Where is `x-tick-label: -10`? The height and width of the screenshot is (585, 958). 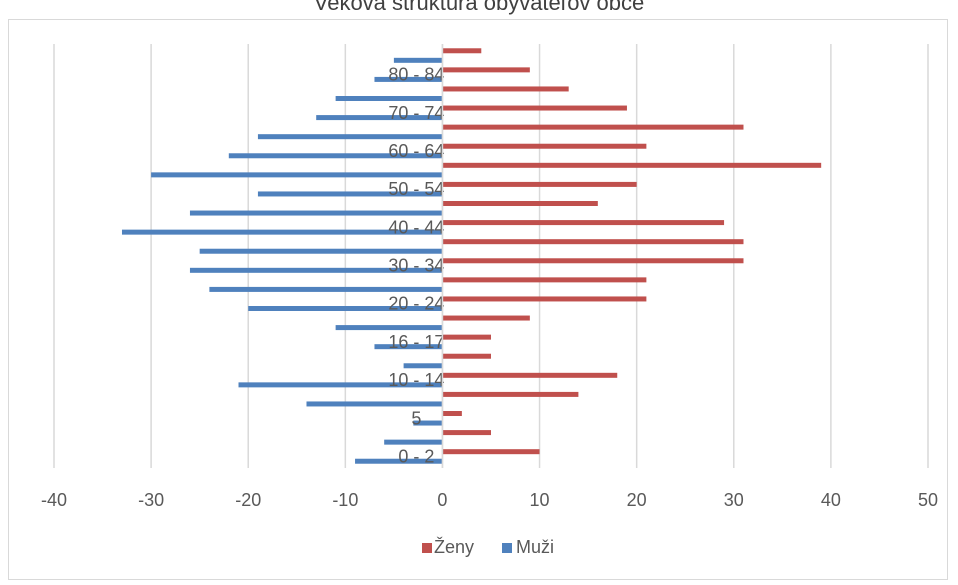
x-tick-label: -10 is located at coordinates (345, 500).